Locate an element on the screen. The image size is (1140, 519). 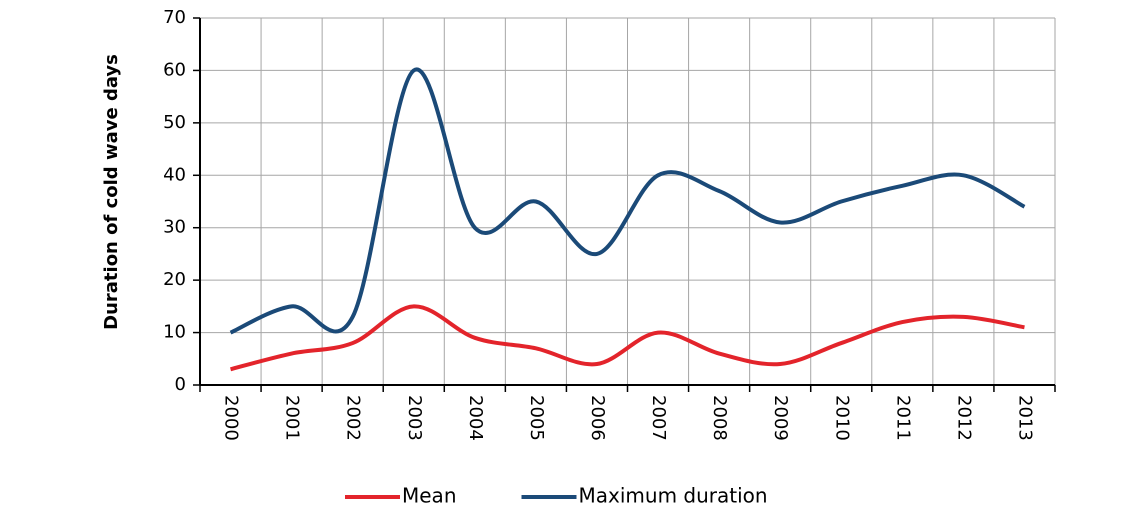
x-tick-label: 2011 is located at coordinates (902, 418).